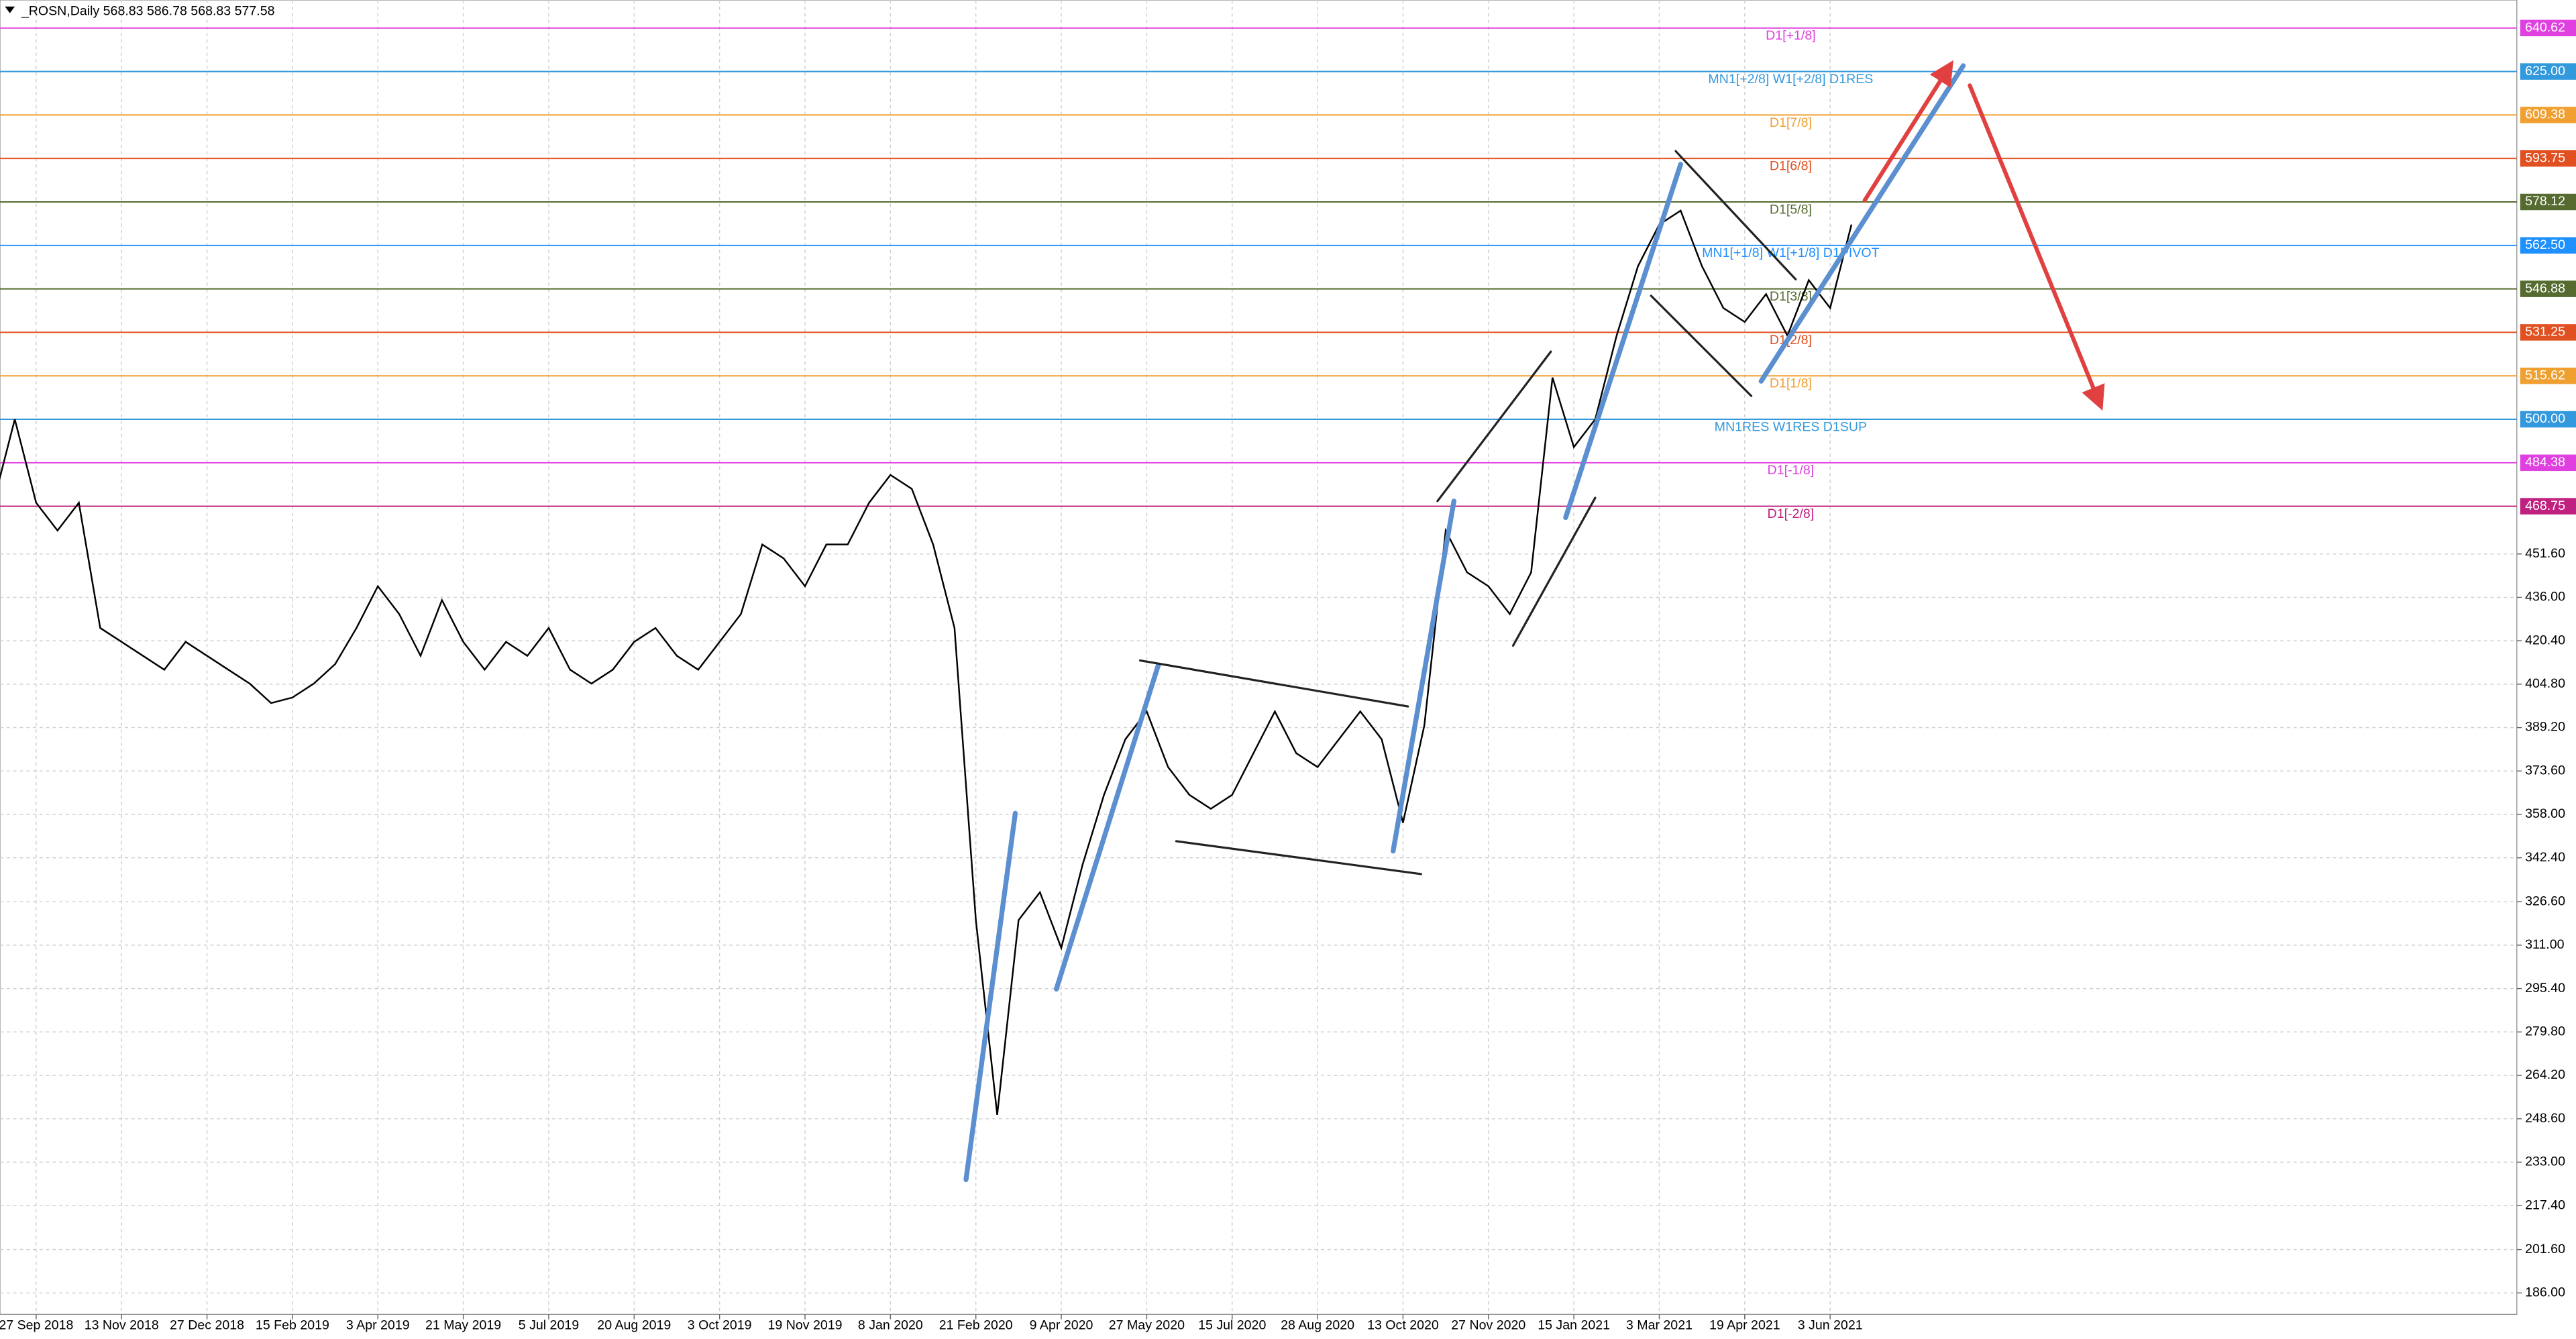 The height and width of the screenshot is (1339, 2576). What do you see at coordinates (634, 1325) in the screenshot?
I see `x-tick-label: 20 Aug 2019` at bounding box center [634, 1325].